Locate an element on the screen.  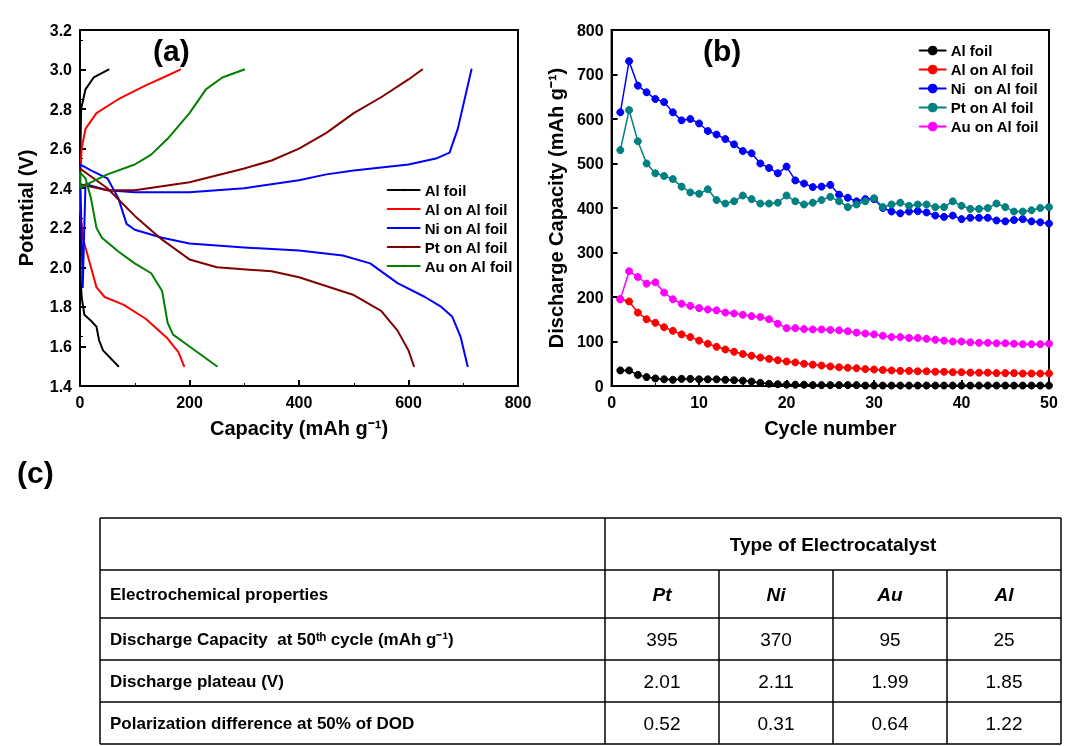
text: Discharge Capacity at 50ᵗʰ cycle (mAh g⁻¹) is located at coordinates (282, 639).